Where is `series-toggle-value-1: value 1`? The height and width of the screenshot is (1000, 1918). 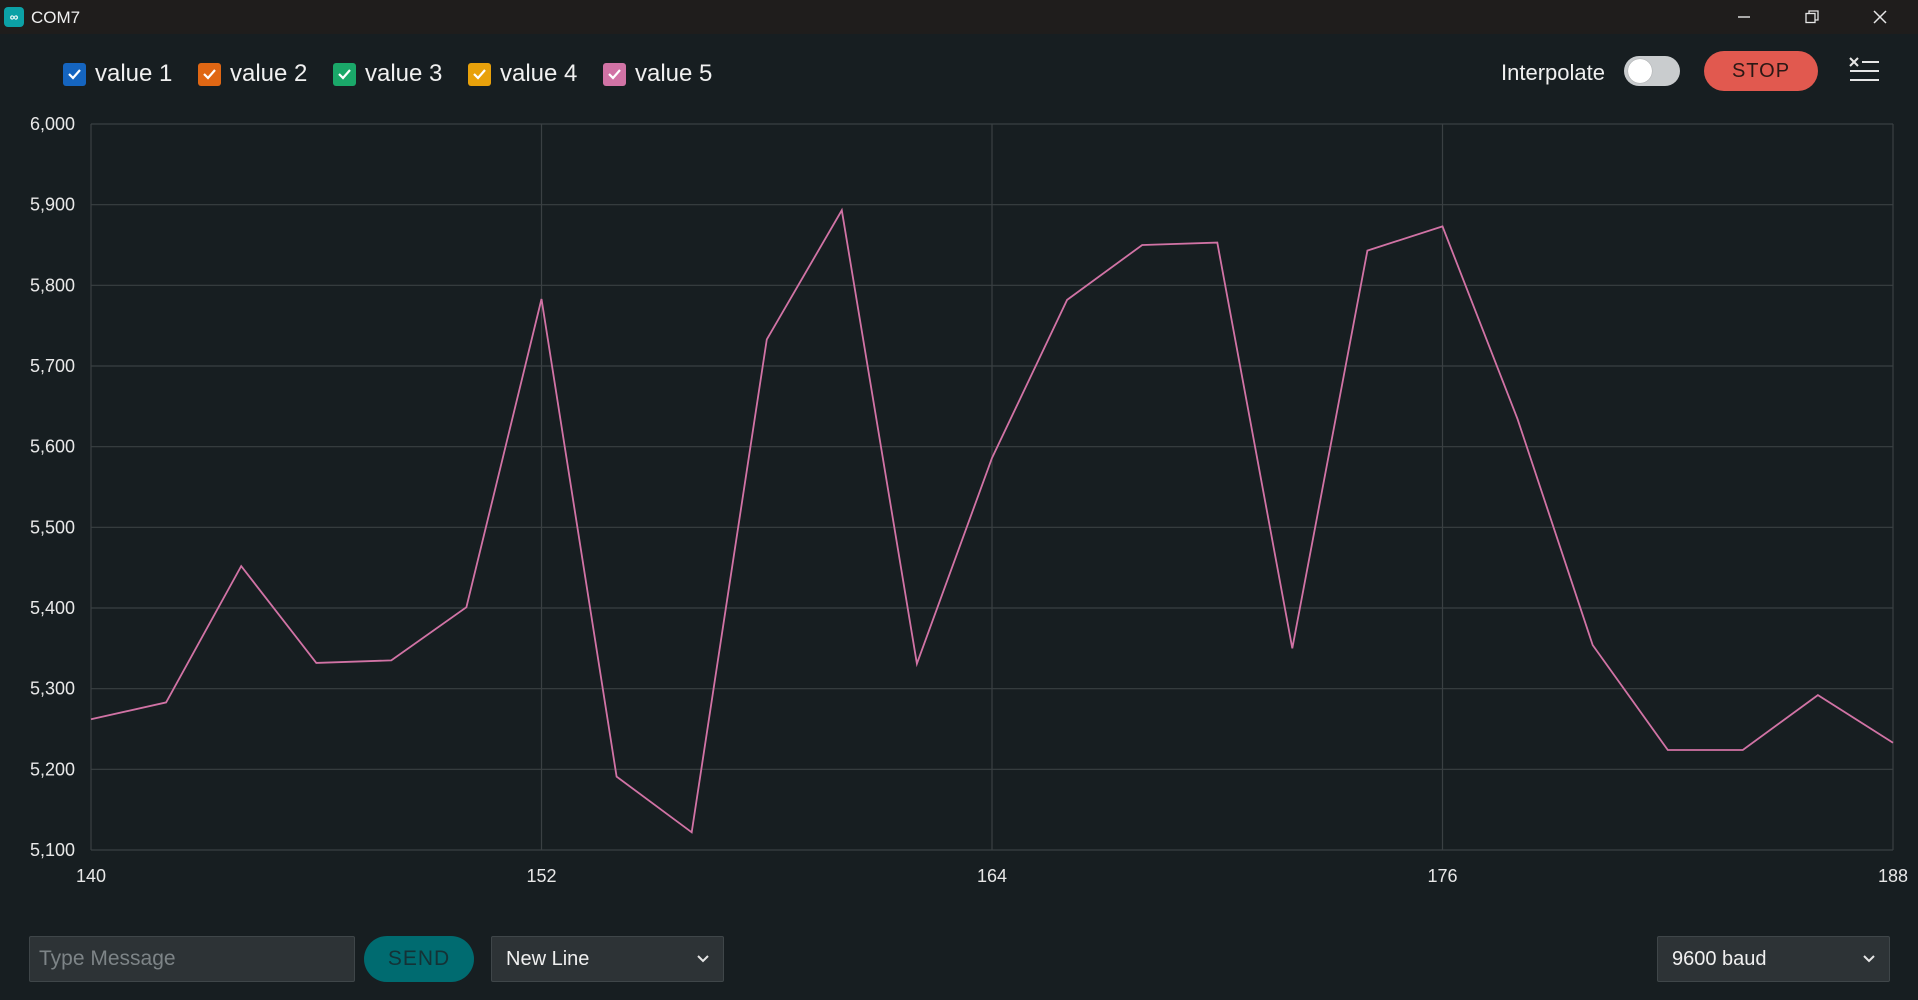 series-toggle-value-1: value 1 is located at coordinates (117, 74).